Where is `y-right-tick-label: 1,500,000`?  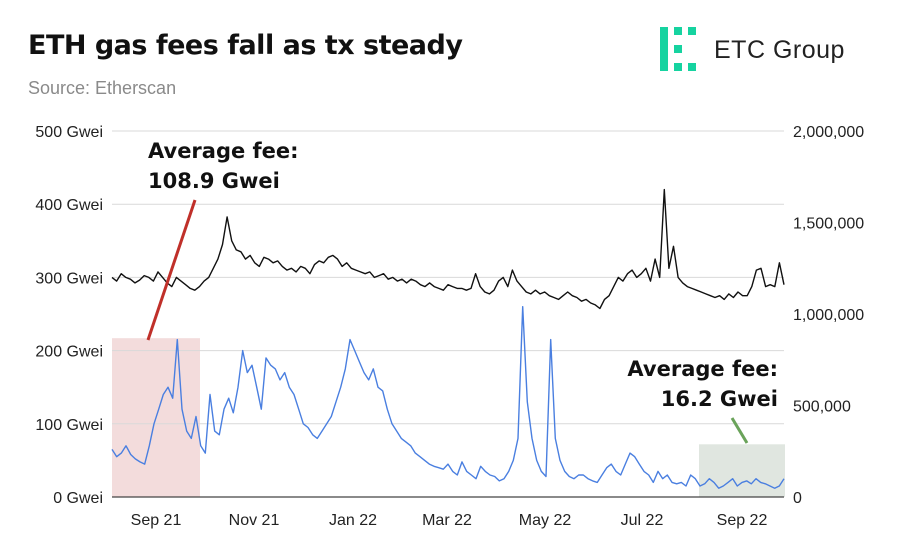 y-right-tick-label: 1,500,000 is located at coordinates (828, 224).